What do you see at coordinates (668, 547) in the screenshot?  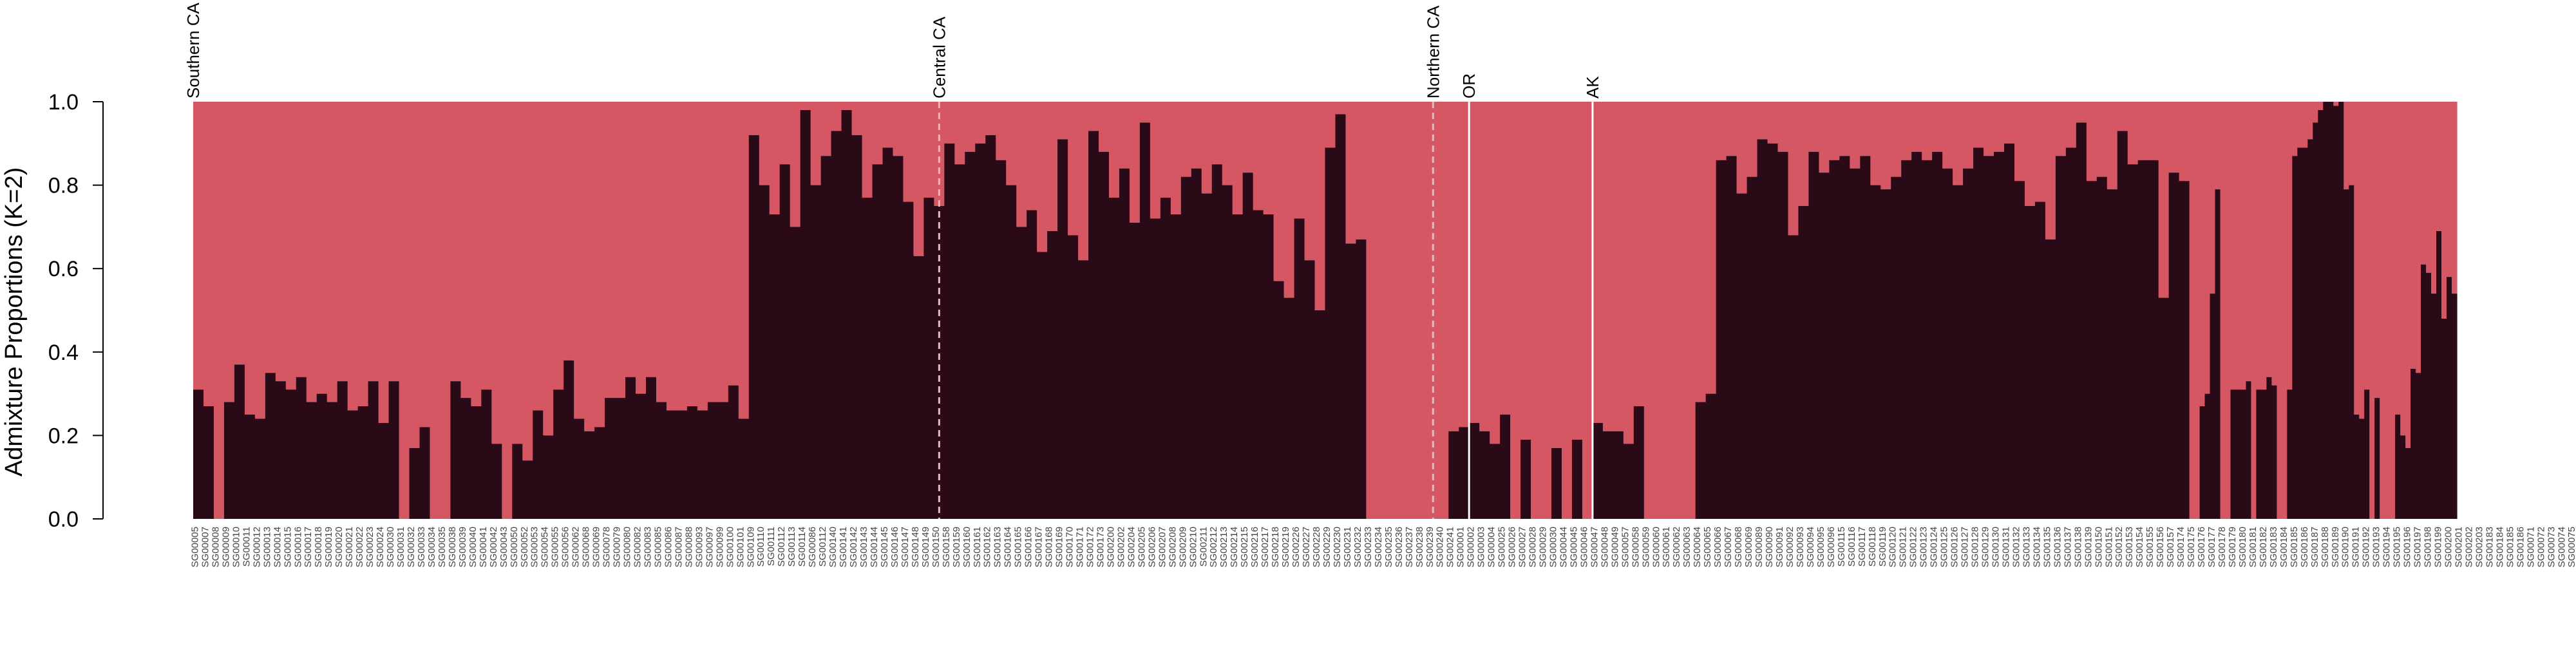 I see `sample-label: SG00086` at bounding box center [668, 547].